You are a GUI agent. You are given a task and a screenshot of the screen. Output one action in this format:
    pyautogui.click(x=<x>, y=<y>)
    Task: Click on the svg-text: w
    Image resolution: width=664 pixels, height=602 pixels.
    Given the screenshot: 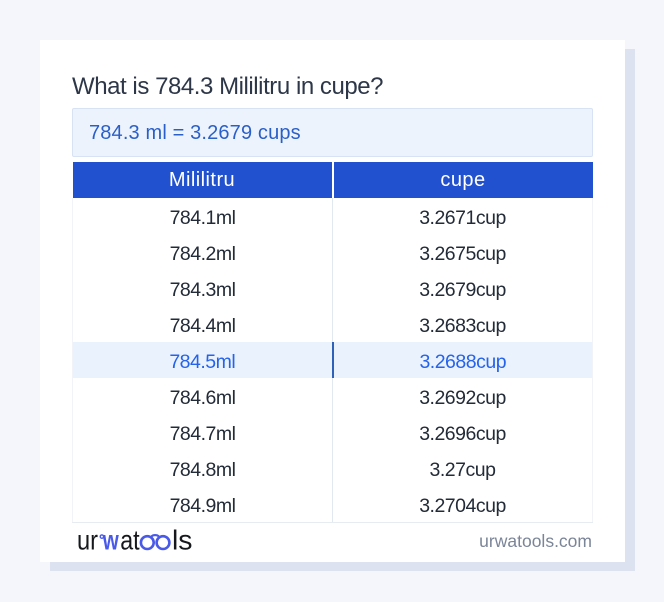 What is the action you would take?
    pyautogui.click(x=110, y=541)
    